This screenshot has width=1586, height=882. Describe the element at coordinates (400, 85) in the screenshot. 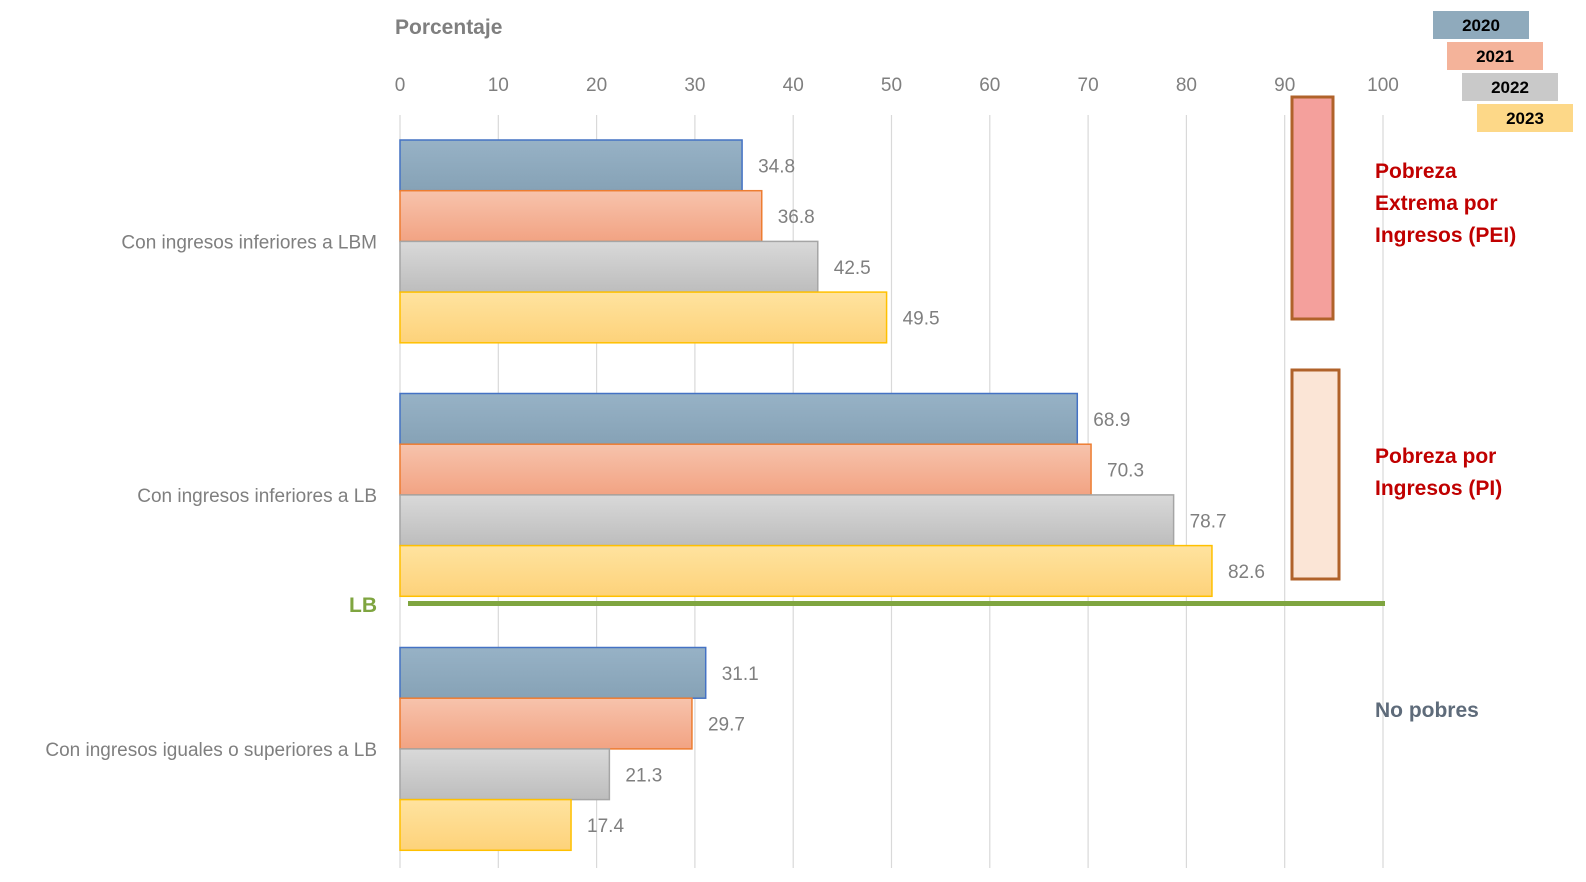

I see `x-tick-label: 0` at that location.